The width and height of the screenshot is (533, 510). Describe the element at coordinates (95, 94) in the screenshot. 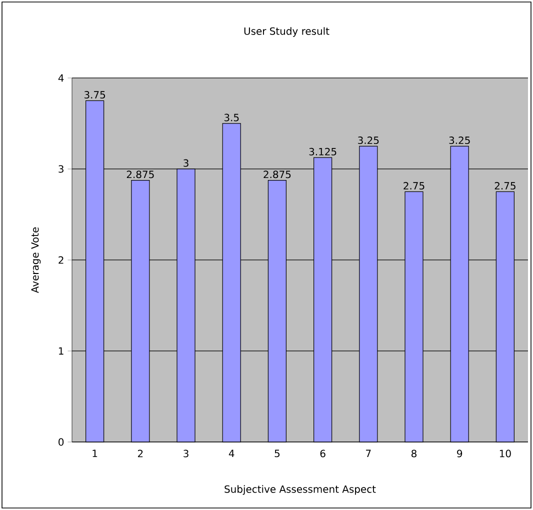

I see `data-label: 3.75` at that location.